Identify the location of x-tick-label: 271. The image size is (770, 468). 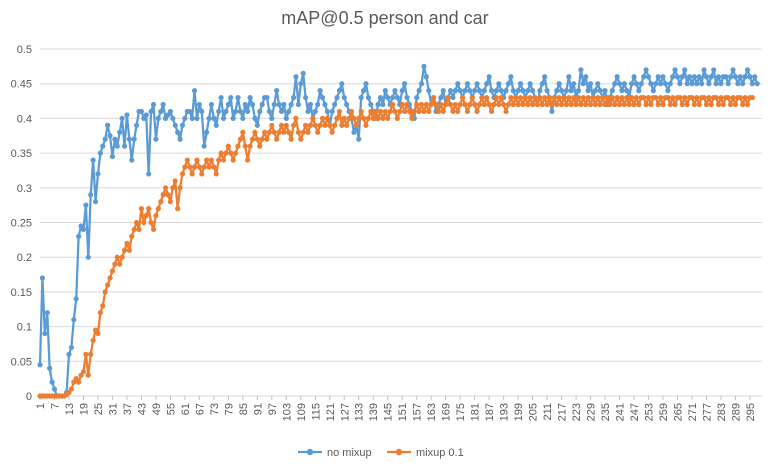
(693, 412).